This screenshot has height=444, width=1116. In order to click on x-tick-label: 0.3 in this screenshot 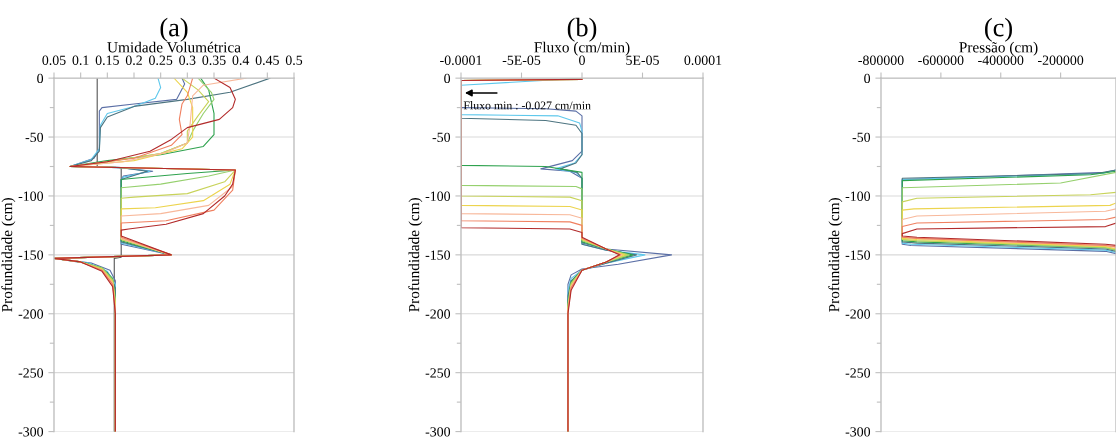, I will do `click(187, 60)`.